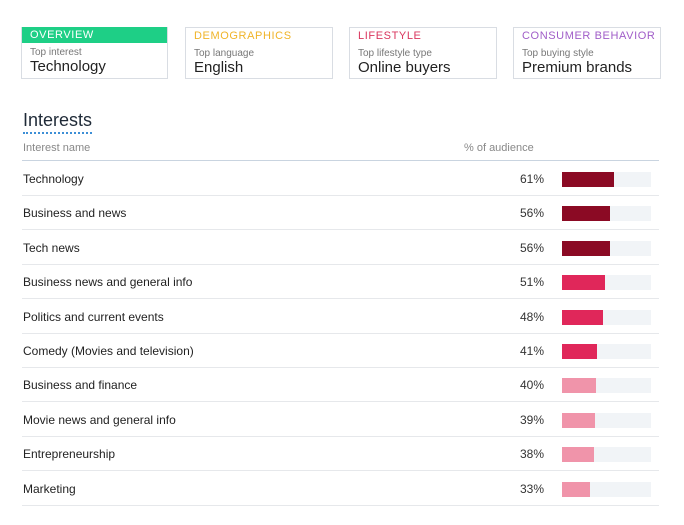 This screenshot has height=525, width=684. I want to click on interest-name: Comedy (Movies and television), so click(108, 351).